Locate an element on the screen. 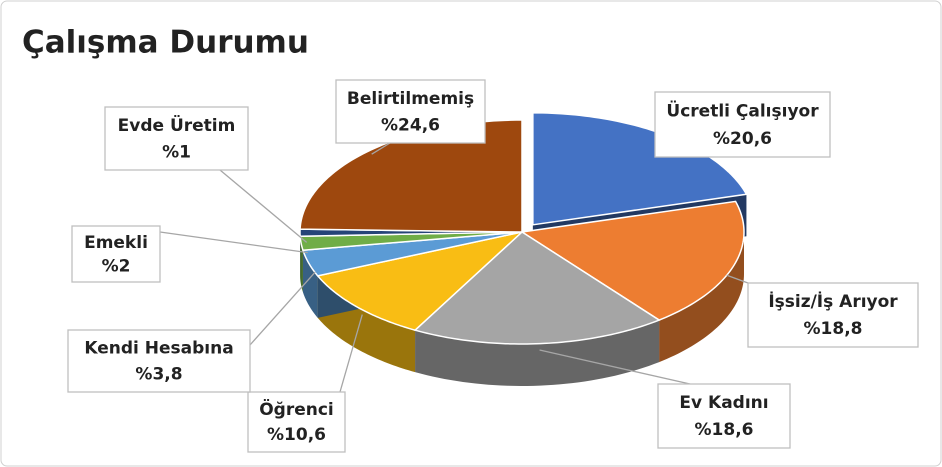 Image resolution: width=942 pixels, height=467 pixels. label-value: %2 is located at coordinates (116, 266).